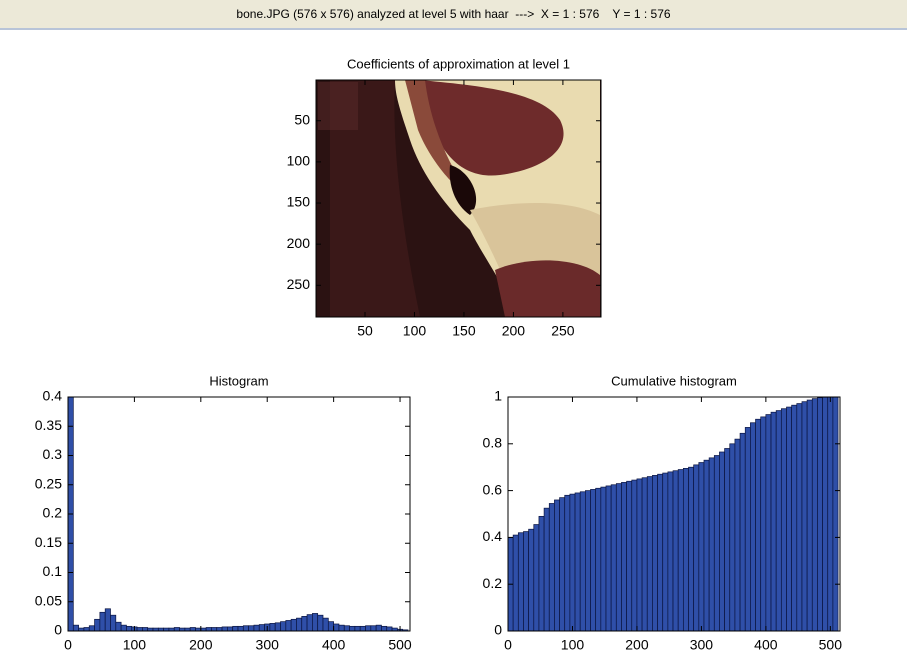  What do you see at coordinates (239, 514) in the screenshot?
I see `axes-background` at bounding box center [239, 514].